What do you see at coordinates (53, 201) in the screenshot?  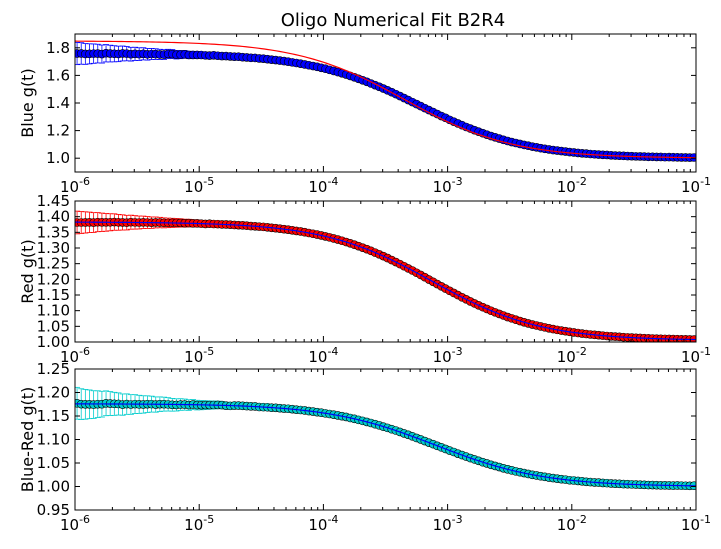 I see `y-tick-label: 1.45` at bounding box center [53, 201].